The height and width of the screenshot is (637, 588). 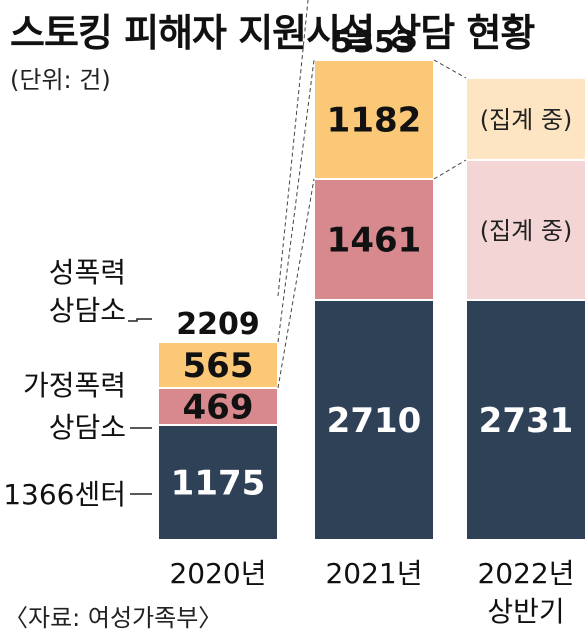 What do you see at coordinates (374, 42) in the screenshot?
I see `total-label: 5353` at bounding box center [374, 42].